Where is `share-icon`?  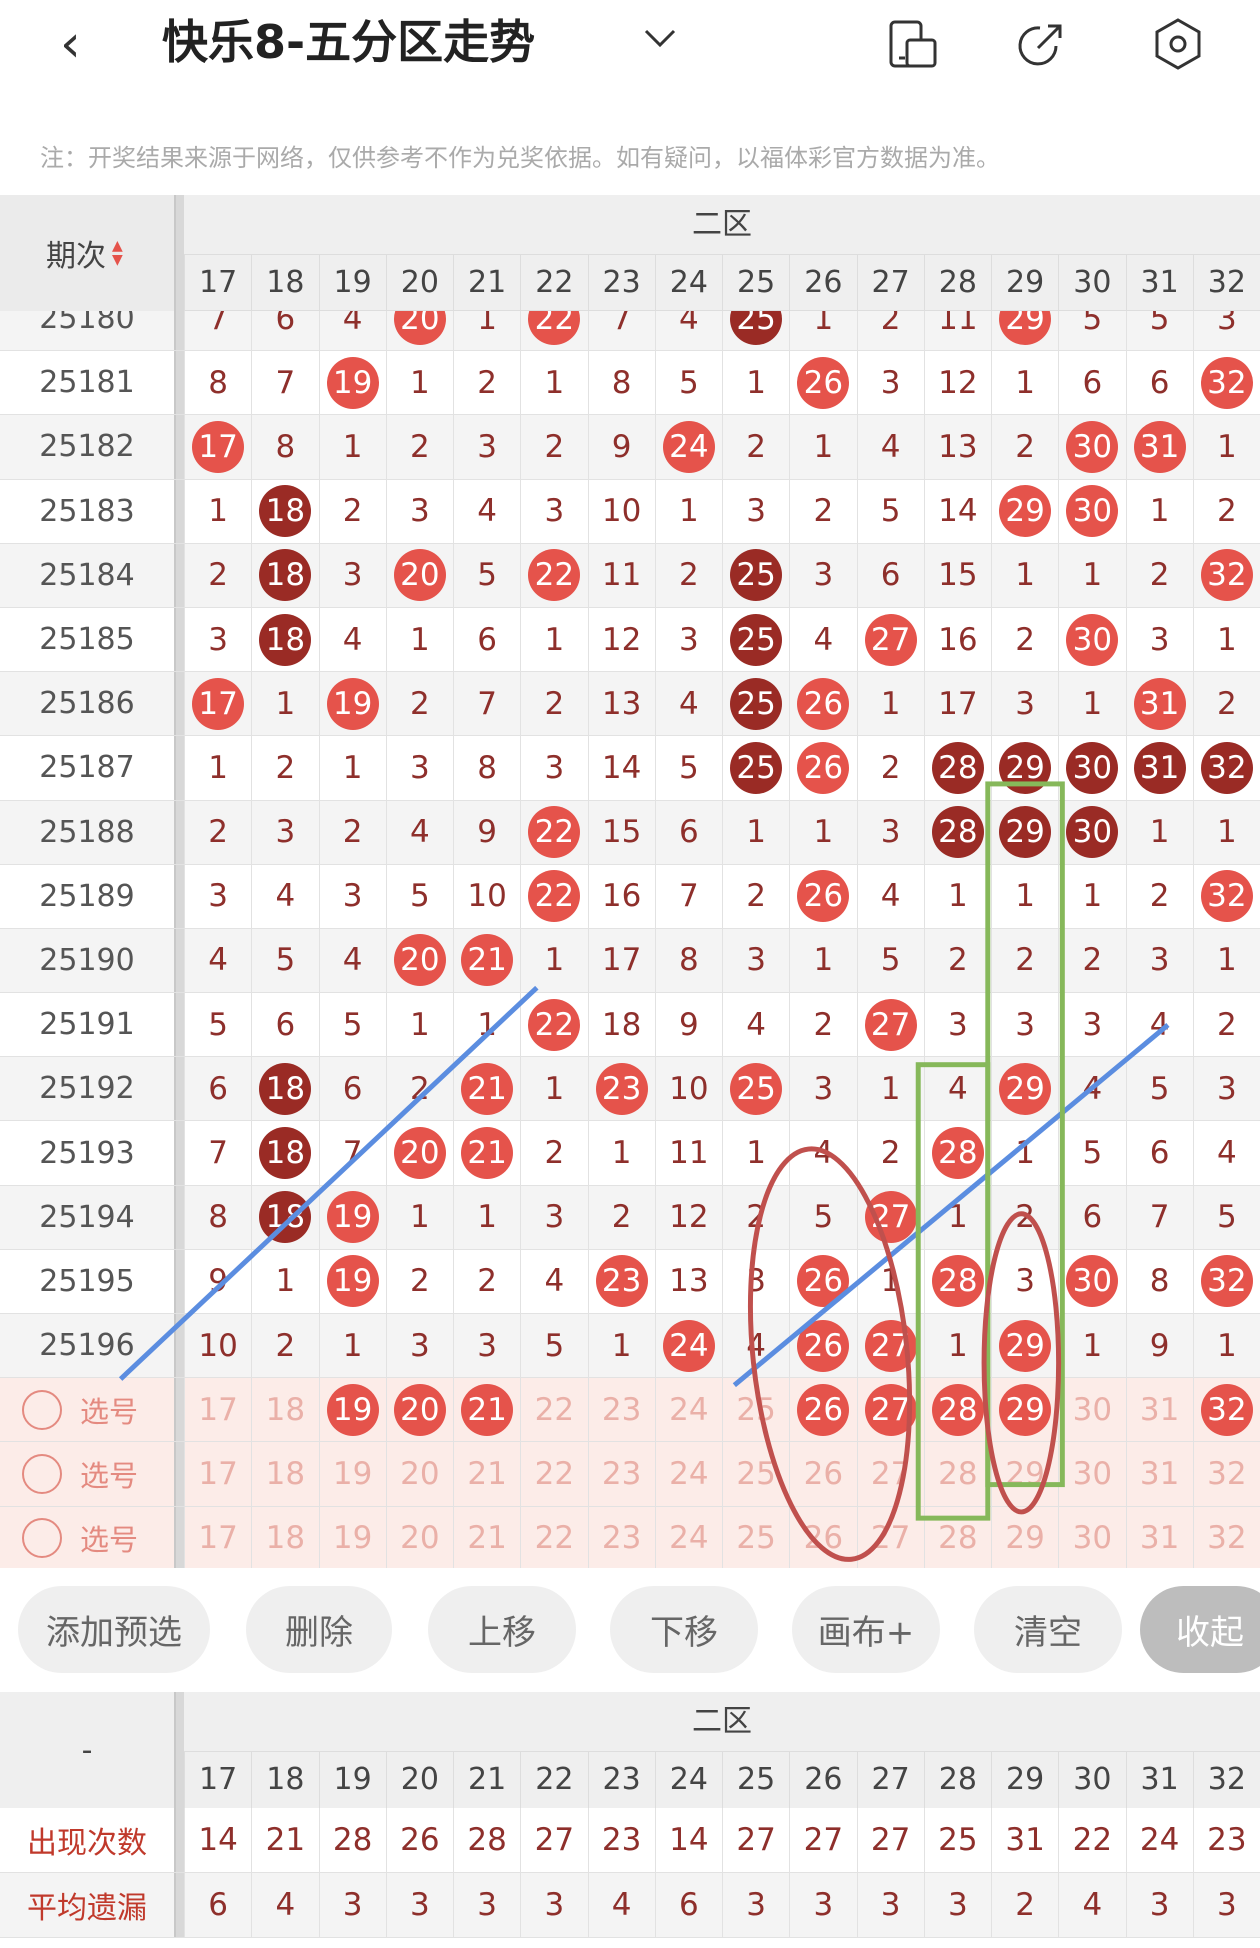
share-icon is located at coordinates (1042, 44).